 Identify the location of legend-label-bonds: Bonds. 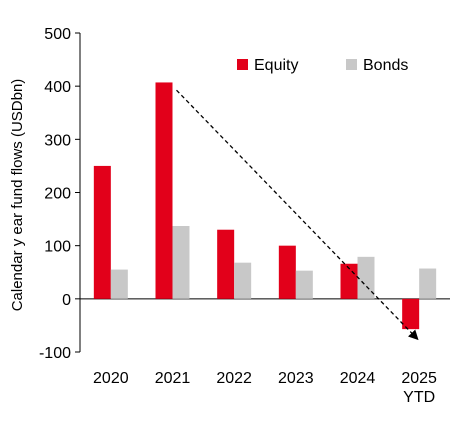
(385, 65).